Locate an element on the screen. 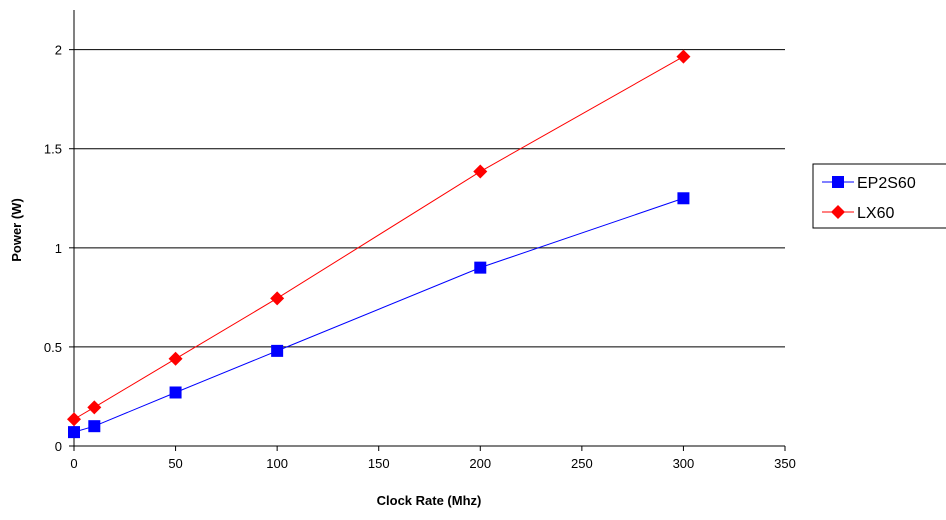  x-tick-label-4: 200 is located at coordinates (480, 463).